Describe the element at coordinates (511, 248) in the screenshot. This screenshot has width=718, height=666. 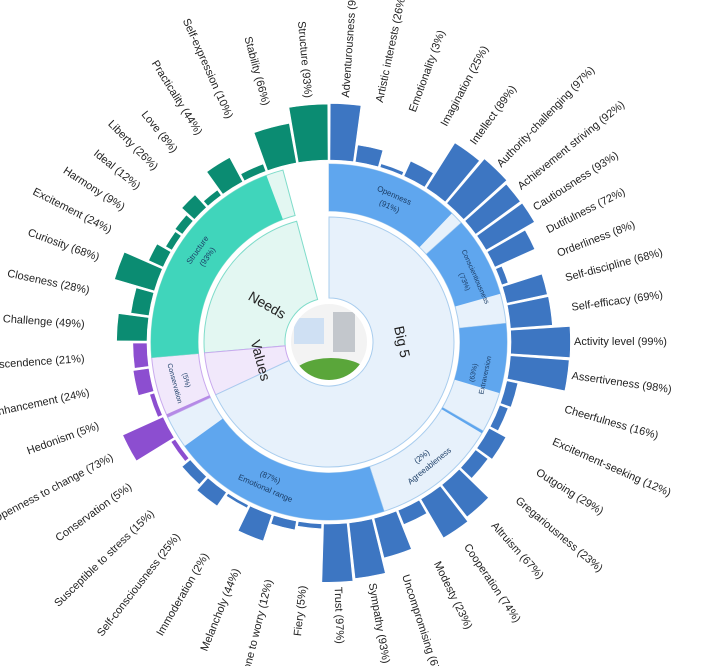
I see `facet-bar-dutifulness` at that location.